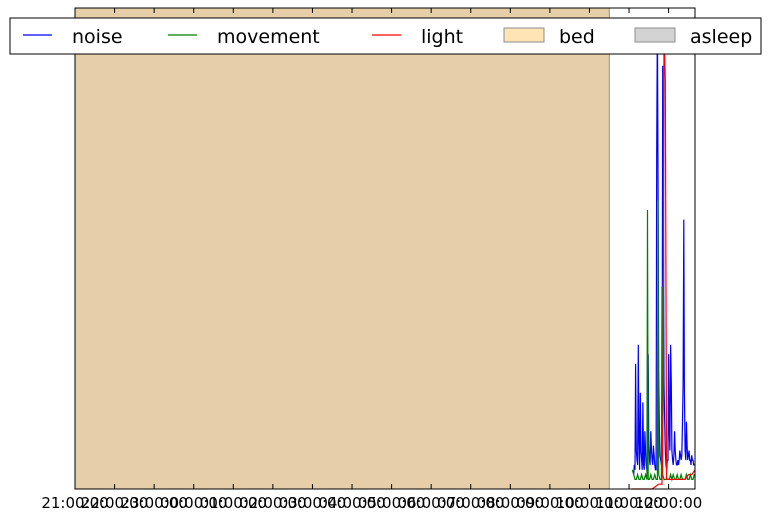 This screenshot has width=772, height=518. Describe the element at coordinates (664, 246) in the screenshot. I see `series-line-noise` at that location.